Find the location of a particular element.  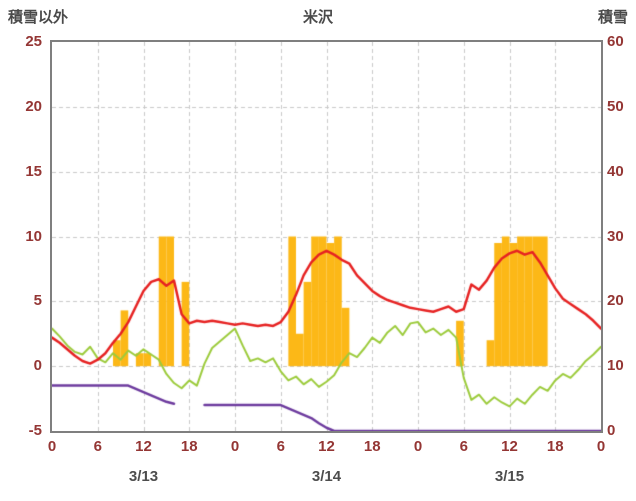

right-axis-title: 積雪 is located at coordinates (612, 17).